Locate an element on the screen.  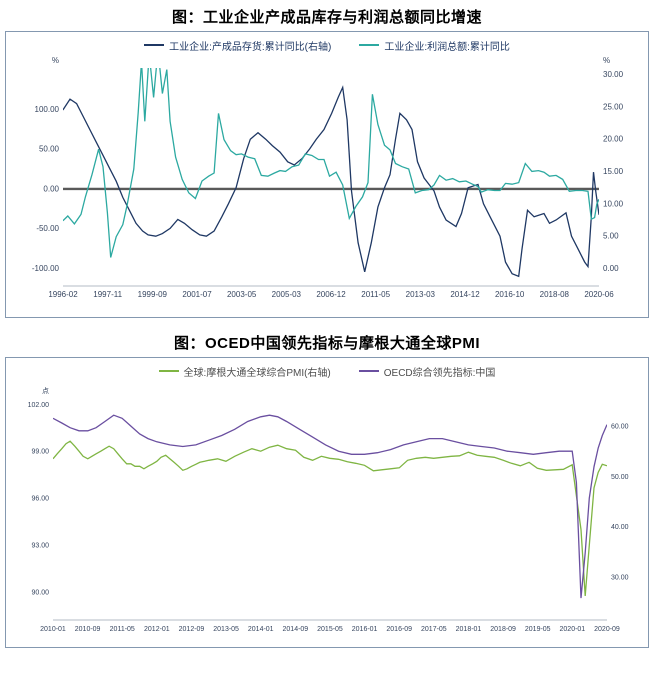
right-axis-tick-label: 5.00 is located at coordinates (611, 236).